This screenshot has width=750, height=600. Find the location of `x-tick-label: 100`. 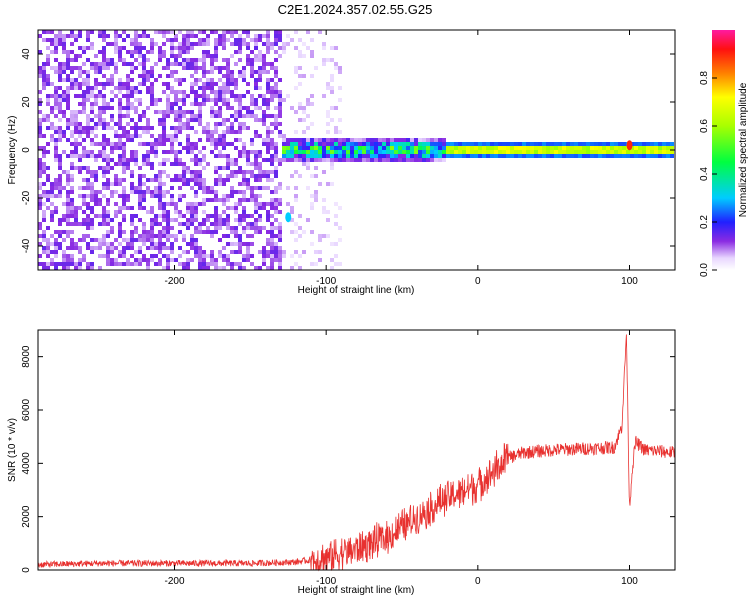

x-tick-label: 100 is located at coordinates (629, 581).